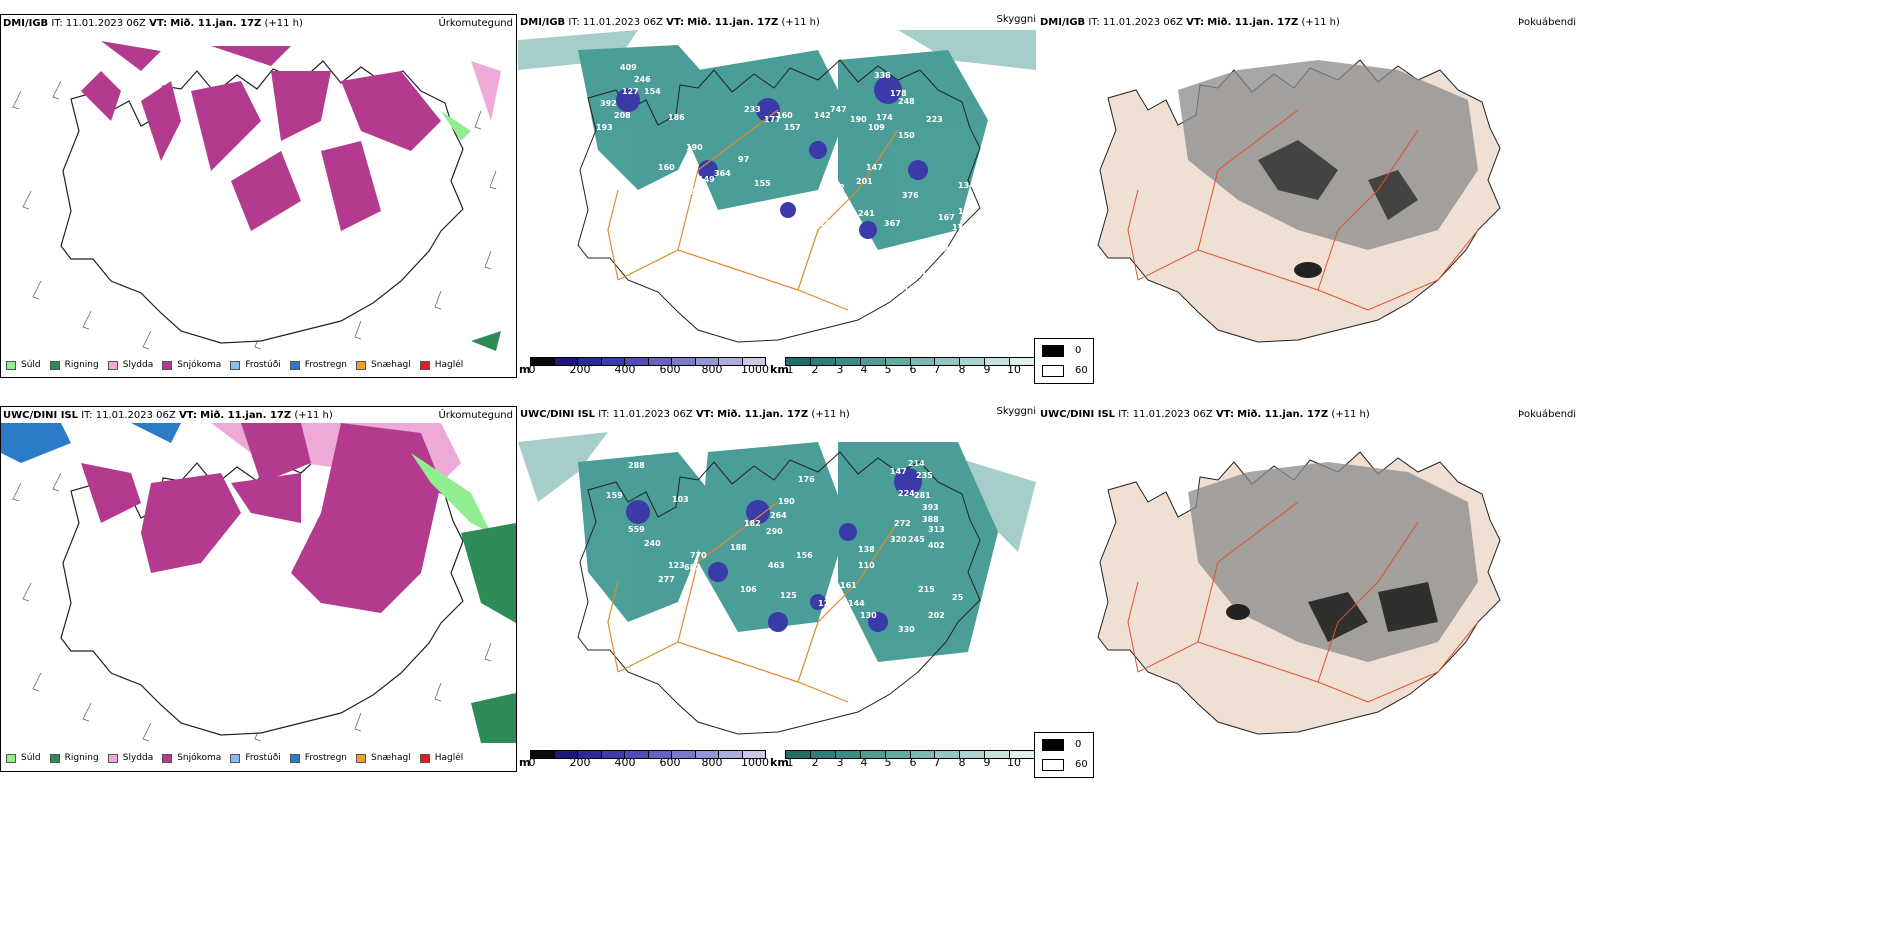 The height and width of the screenshot is (950, 1900). Describe the element at coordinates (936, 529) in the screenshot. I see `svg-text: 313` at that location.